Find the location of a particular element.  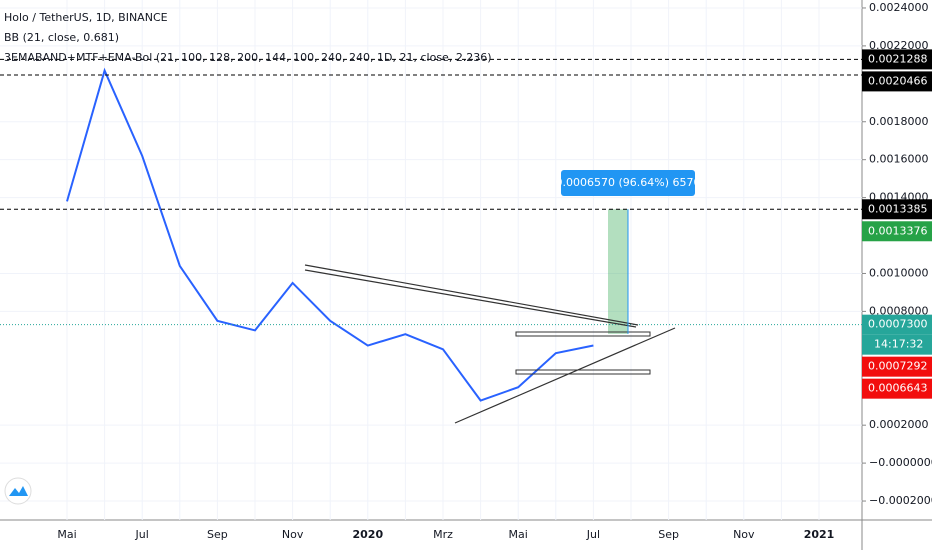

measure-label: 0.0006570 (96.64%) 6570 is located at coordinates (628, 182).